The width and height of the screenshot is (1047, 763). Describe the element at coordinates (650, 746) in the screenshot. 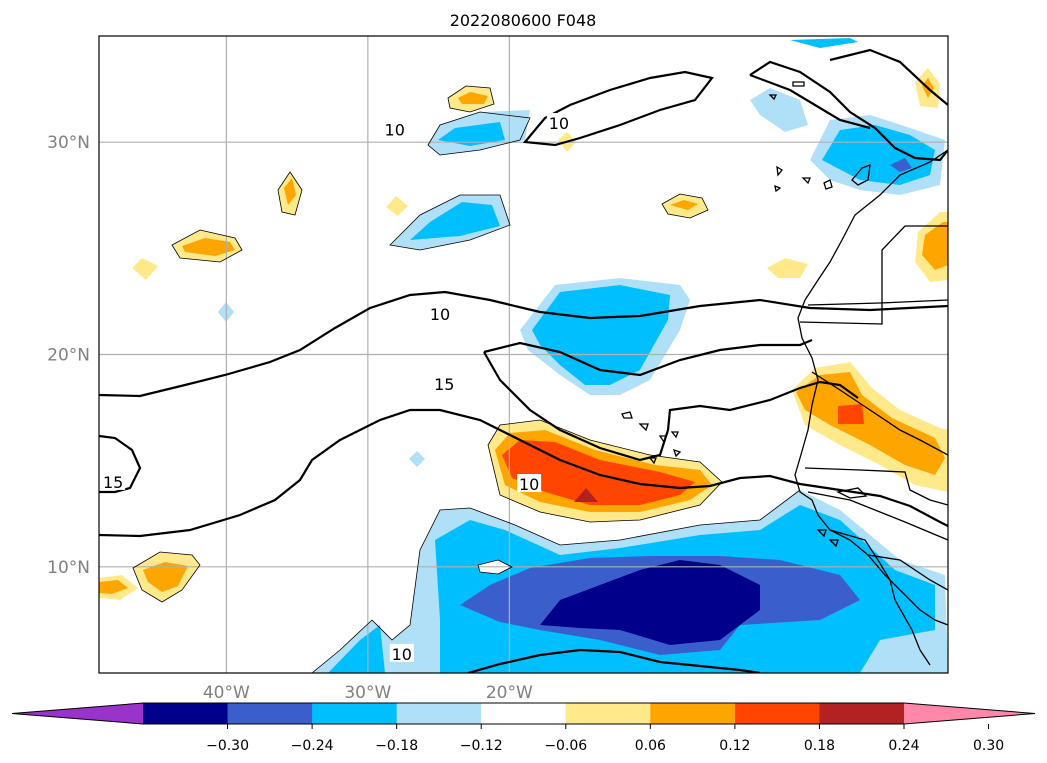

I see `colorbar-tick-label: 0.06` at that location.